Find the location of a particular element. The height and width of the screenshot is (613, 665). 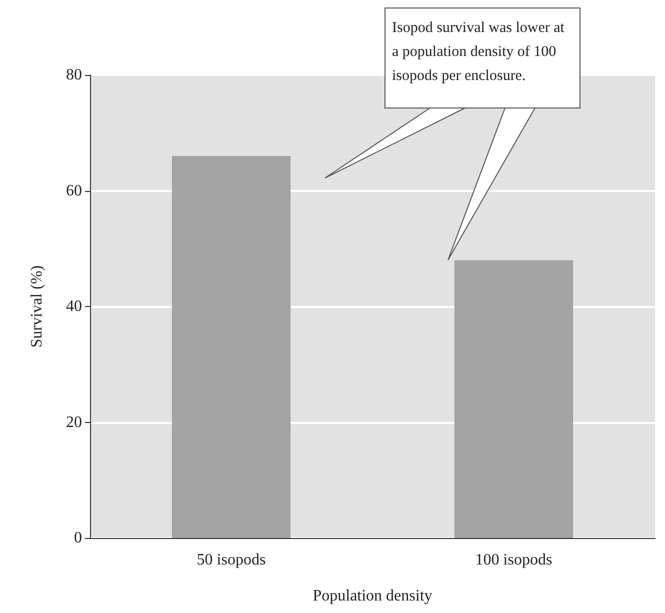

y-axis-title: Survival (%) is located at coordinates (37, 306).